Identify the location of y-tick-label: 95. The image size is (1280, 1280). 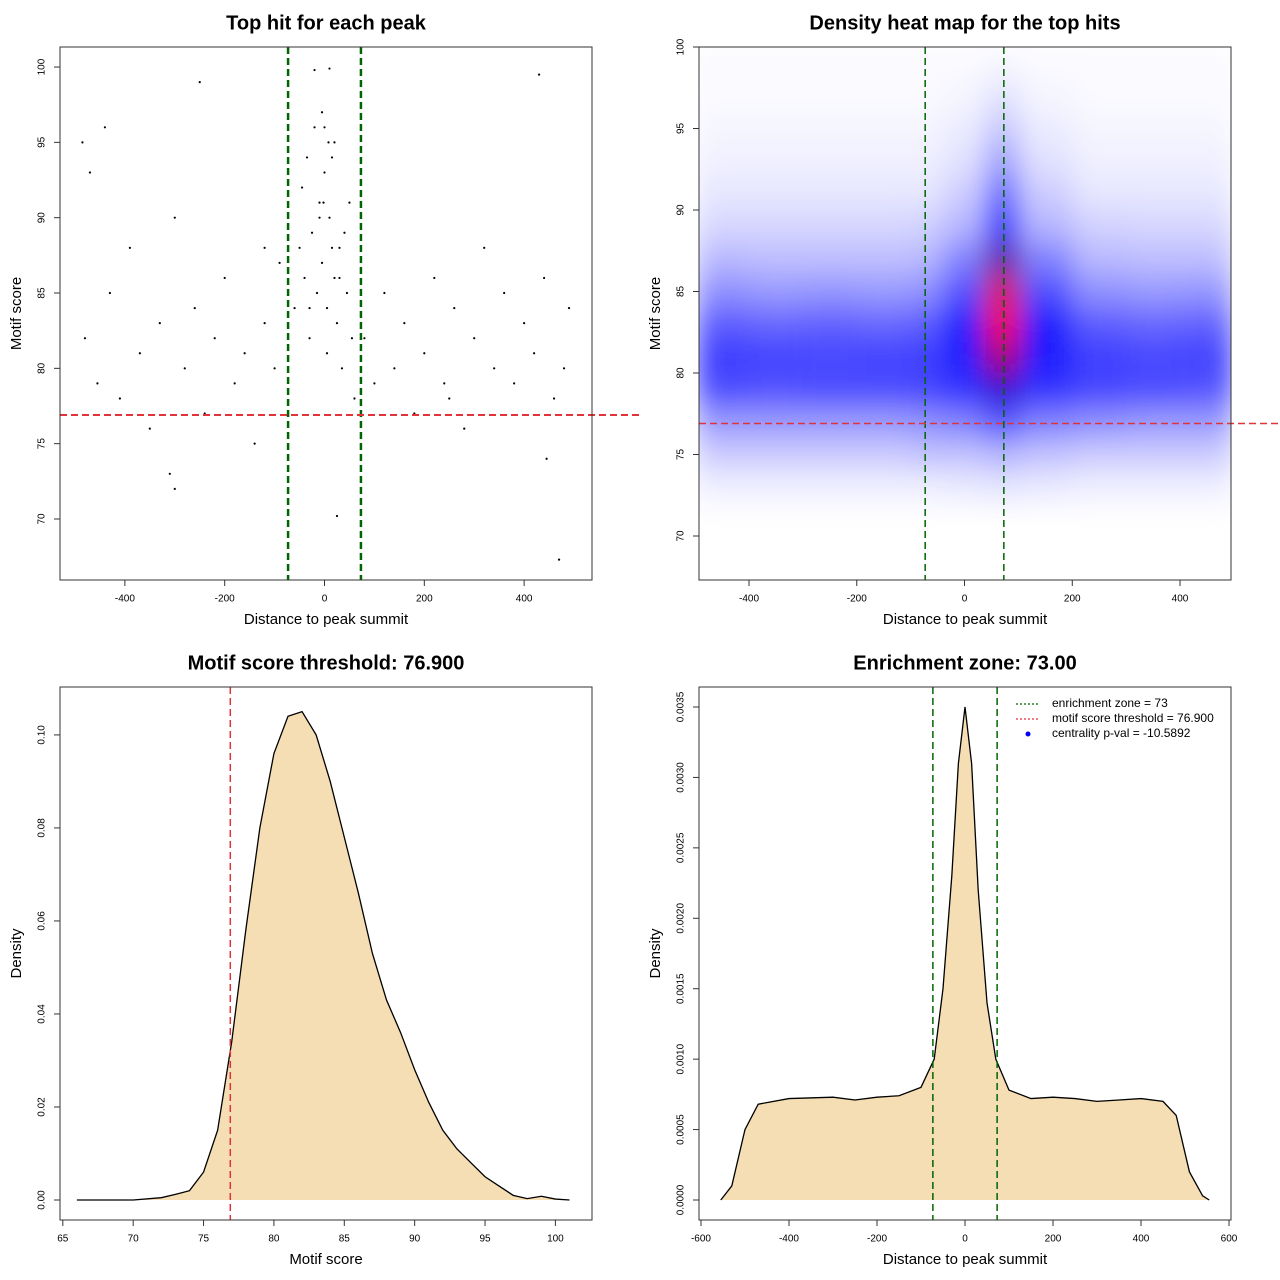
(681, 128).